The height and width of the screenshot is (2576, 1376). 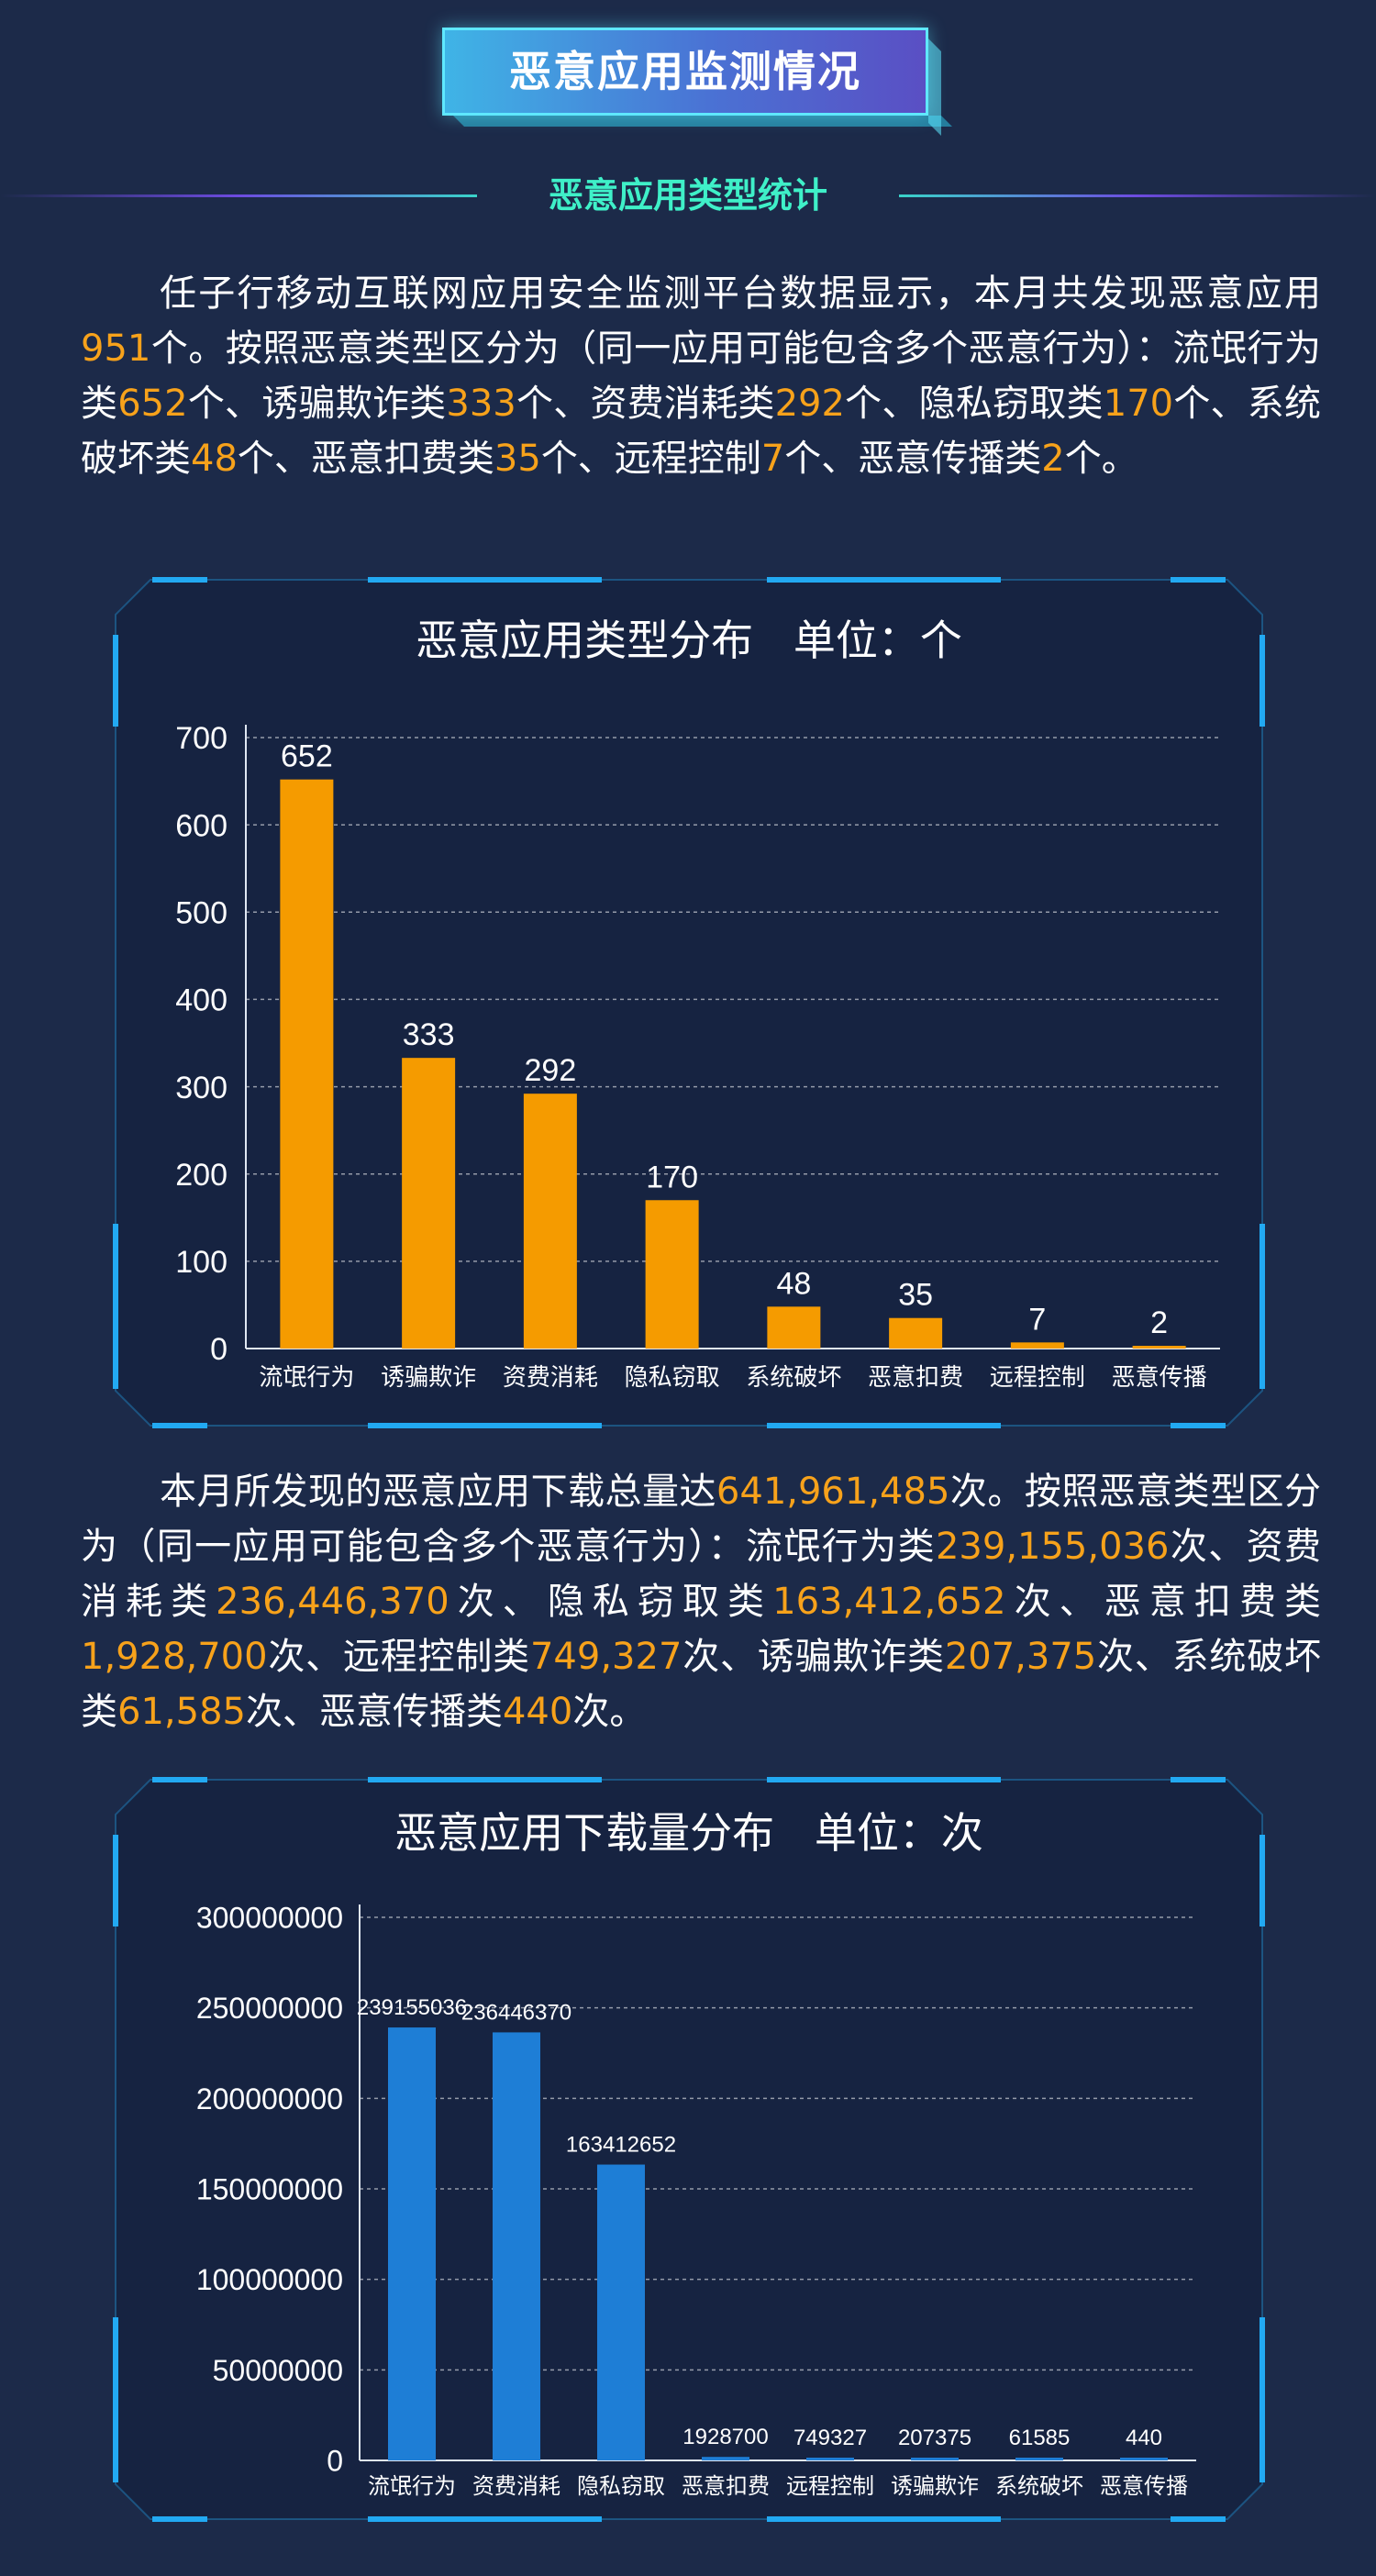 I want to click on paragraph-text: 个。按照恶意类型区分为（同一应用可能包含多个恶意行为）：流氓行为类, so click(x=701, y=376).